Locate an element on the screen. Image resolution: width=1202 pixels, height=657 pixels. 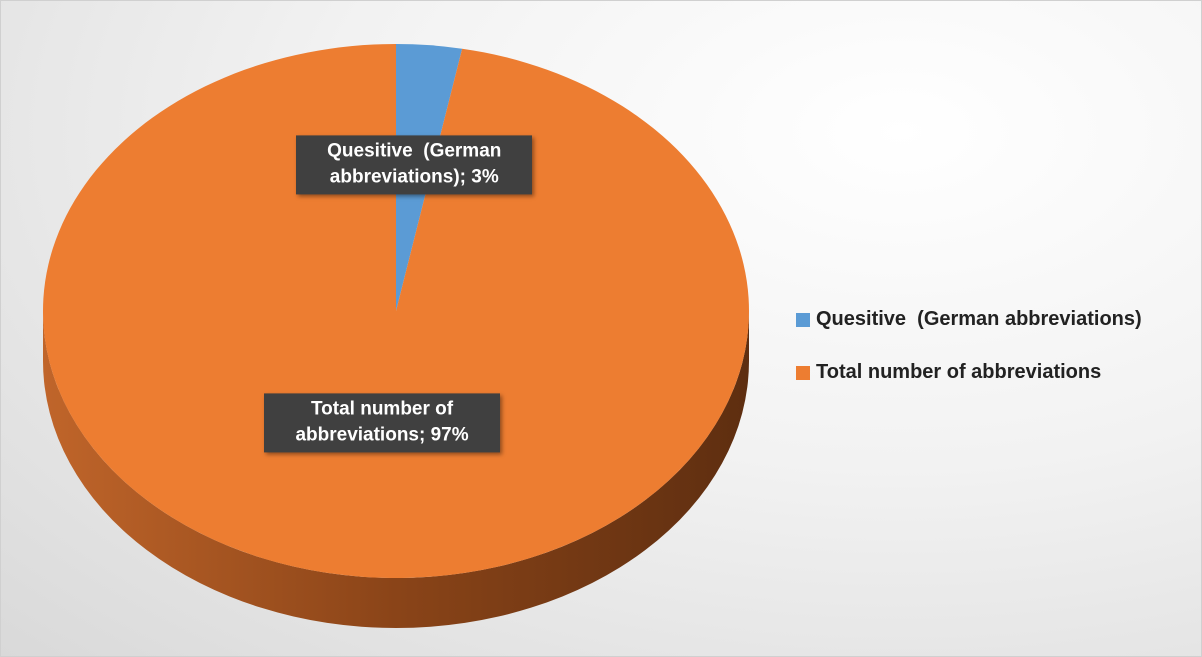
data-label: Total number of abbreviations; 97% is located at coordinates (382, 423).